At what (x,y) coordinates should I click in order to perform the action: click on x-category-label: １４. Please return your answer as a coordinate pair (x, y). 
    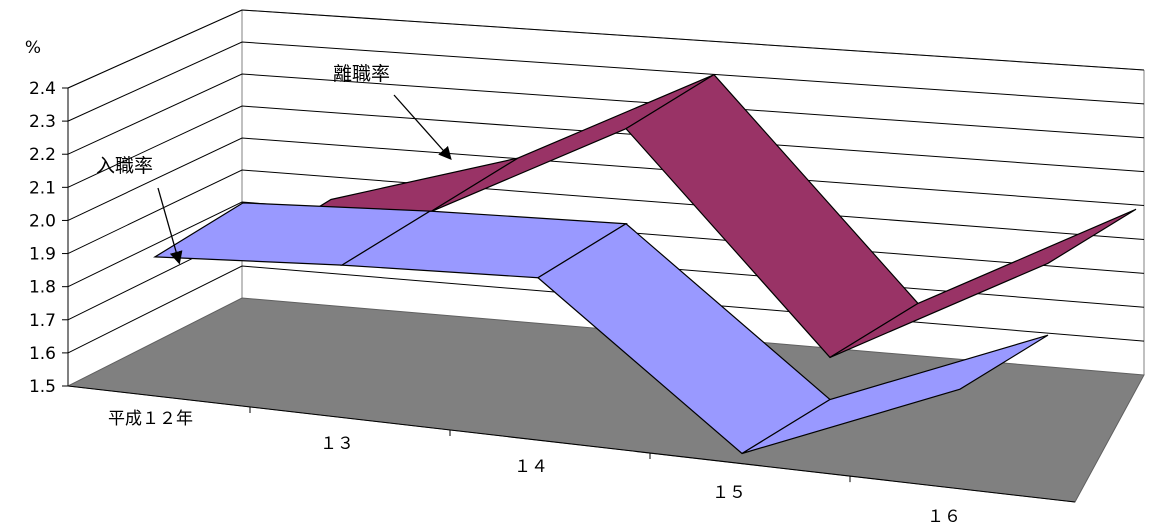
    Looking at the image, I should click on (531, 467).